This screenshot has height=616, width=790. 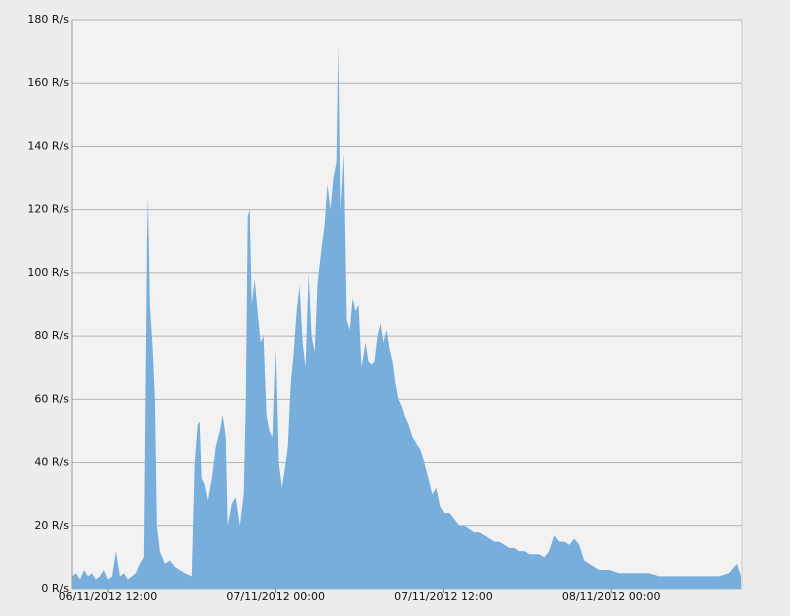 What do you see at coordinates (275, 596) in the screenshot?
I see `x-tick-label: 07/11/2012 00:00` at bounding box center [275, 596].